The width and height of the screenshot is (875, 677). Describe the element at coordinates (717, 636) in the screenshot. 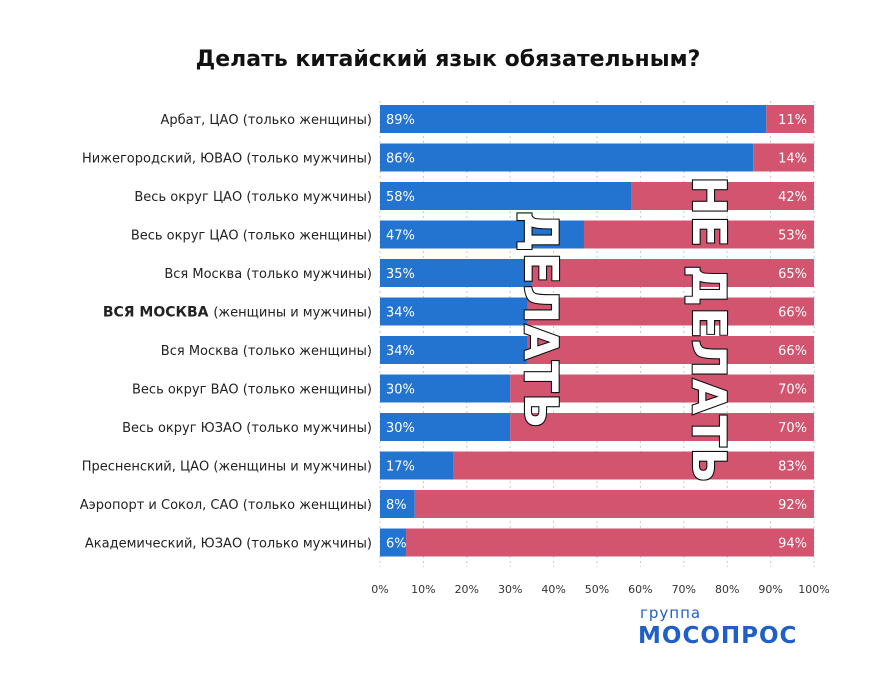

I see `logo-line2: МОСОПРОС` at that location.